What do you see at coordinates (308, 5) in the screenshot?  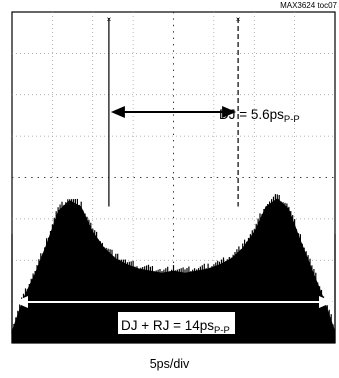 I see `figure-id: MAX3624 toc07` at bounding box center [308, 5].